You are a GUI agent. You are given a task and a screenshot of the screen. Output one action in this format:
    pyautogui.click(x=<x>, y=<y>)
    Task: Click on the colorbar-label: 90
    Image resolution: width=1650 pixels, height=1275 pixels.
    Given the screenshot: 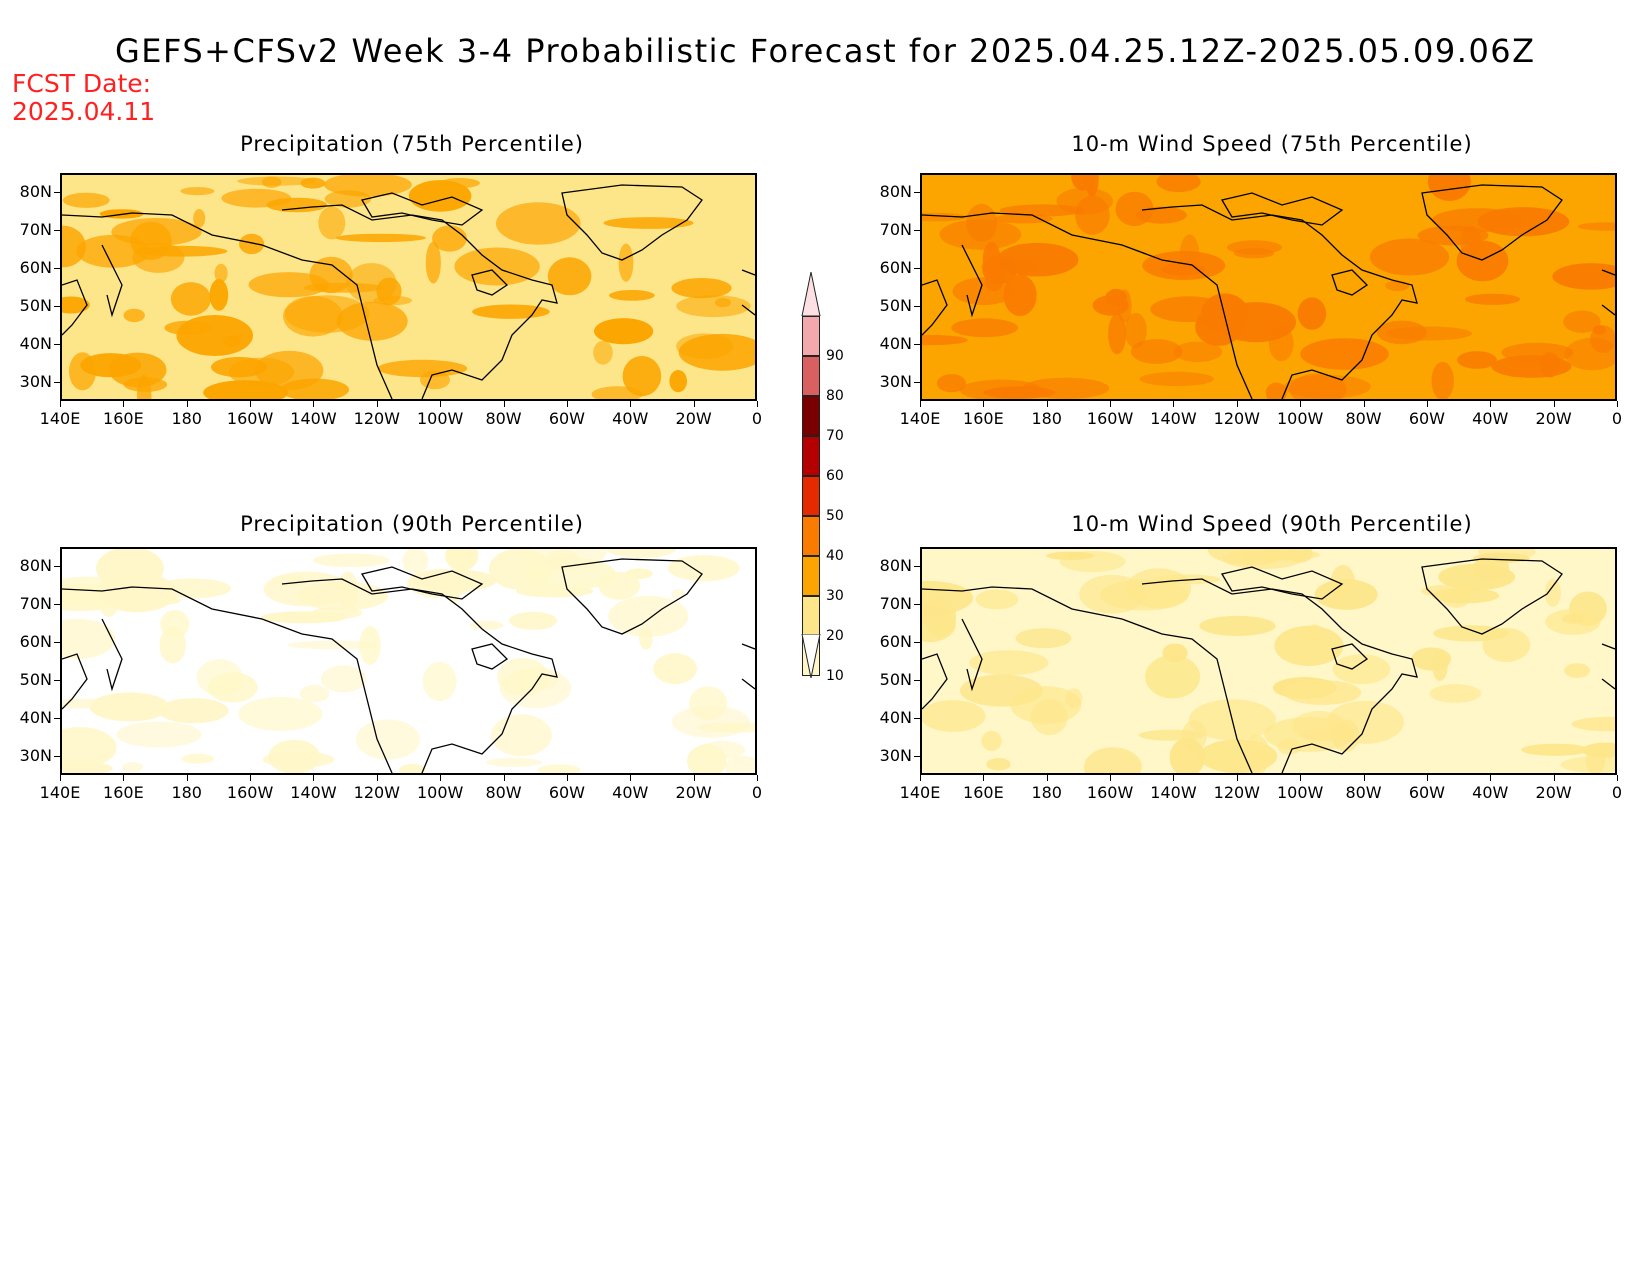 What is the action you would take?
    pyautogui.click(x=835, y=356)
    